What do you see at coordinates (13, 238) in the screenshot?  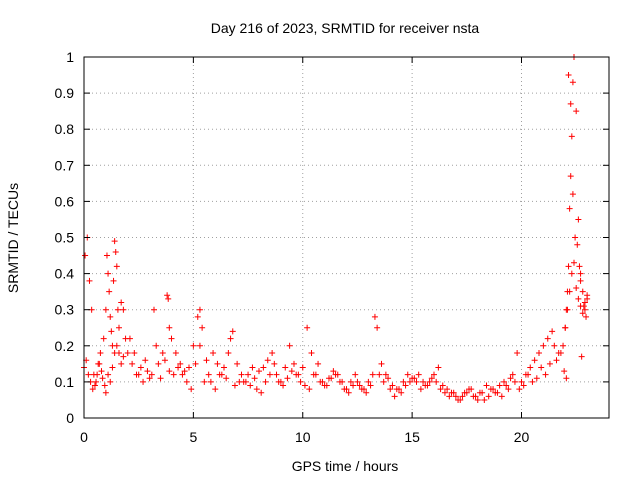 I see `y-axis-label: SRMTID / TECUs` at bounding box center [13, 238].